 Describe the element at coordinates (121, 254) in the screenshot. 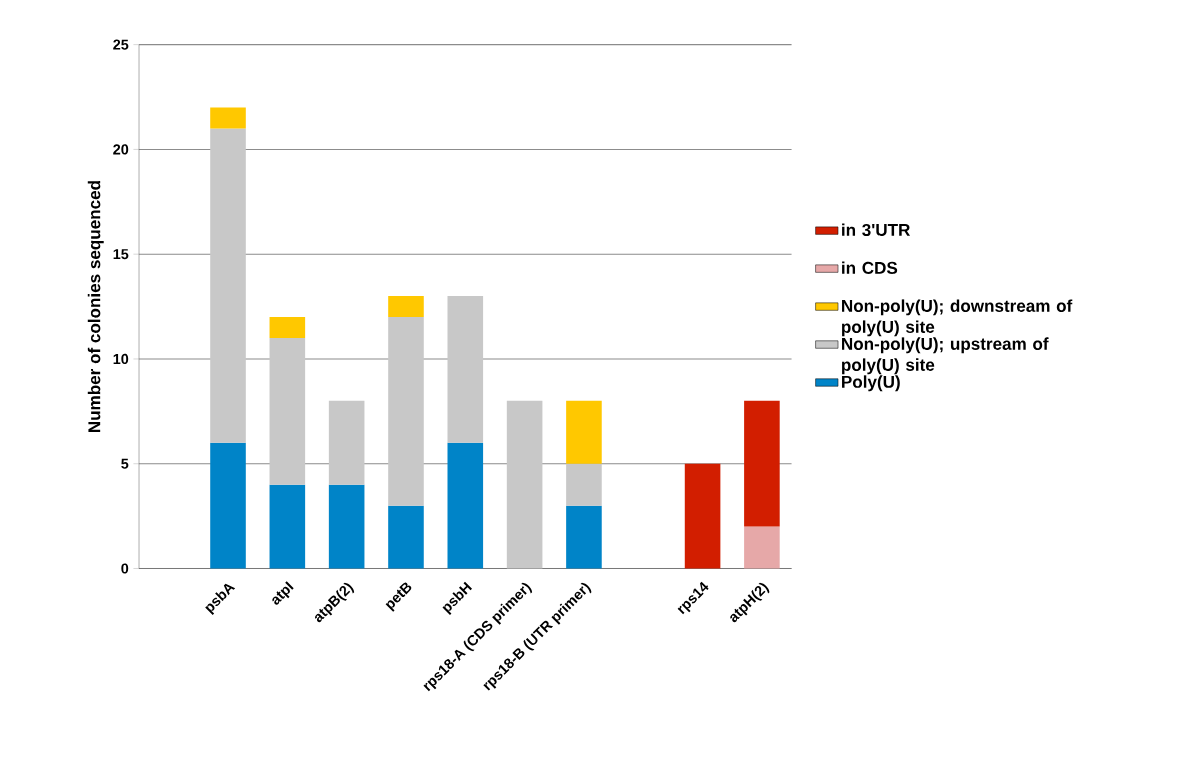

I see `y-tick-label: 15` at that location.